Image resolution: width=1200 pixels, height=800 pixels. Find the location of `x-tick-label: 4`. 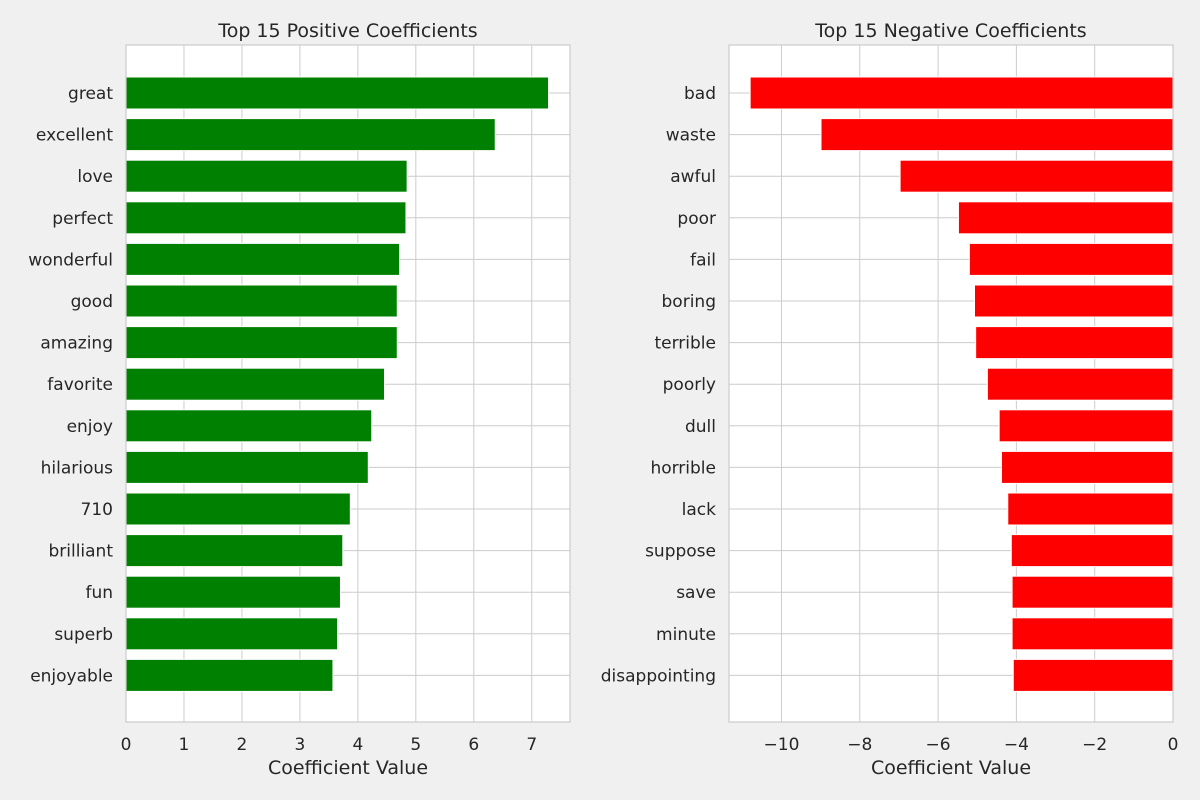

x-tick-label: 4 is located at coordinates (357, 745).